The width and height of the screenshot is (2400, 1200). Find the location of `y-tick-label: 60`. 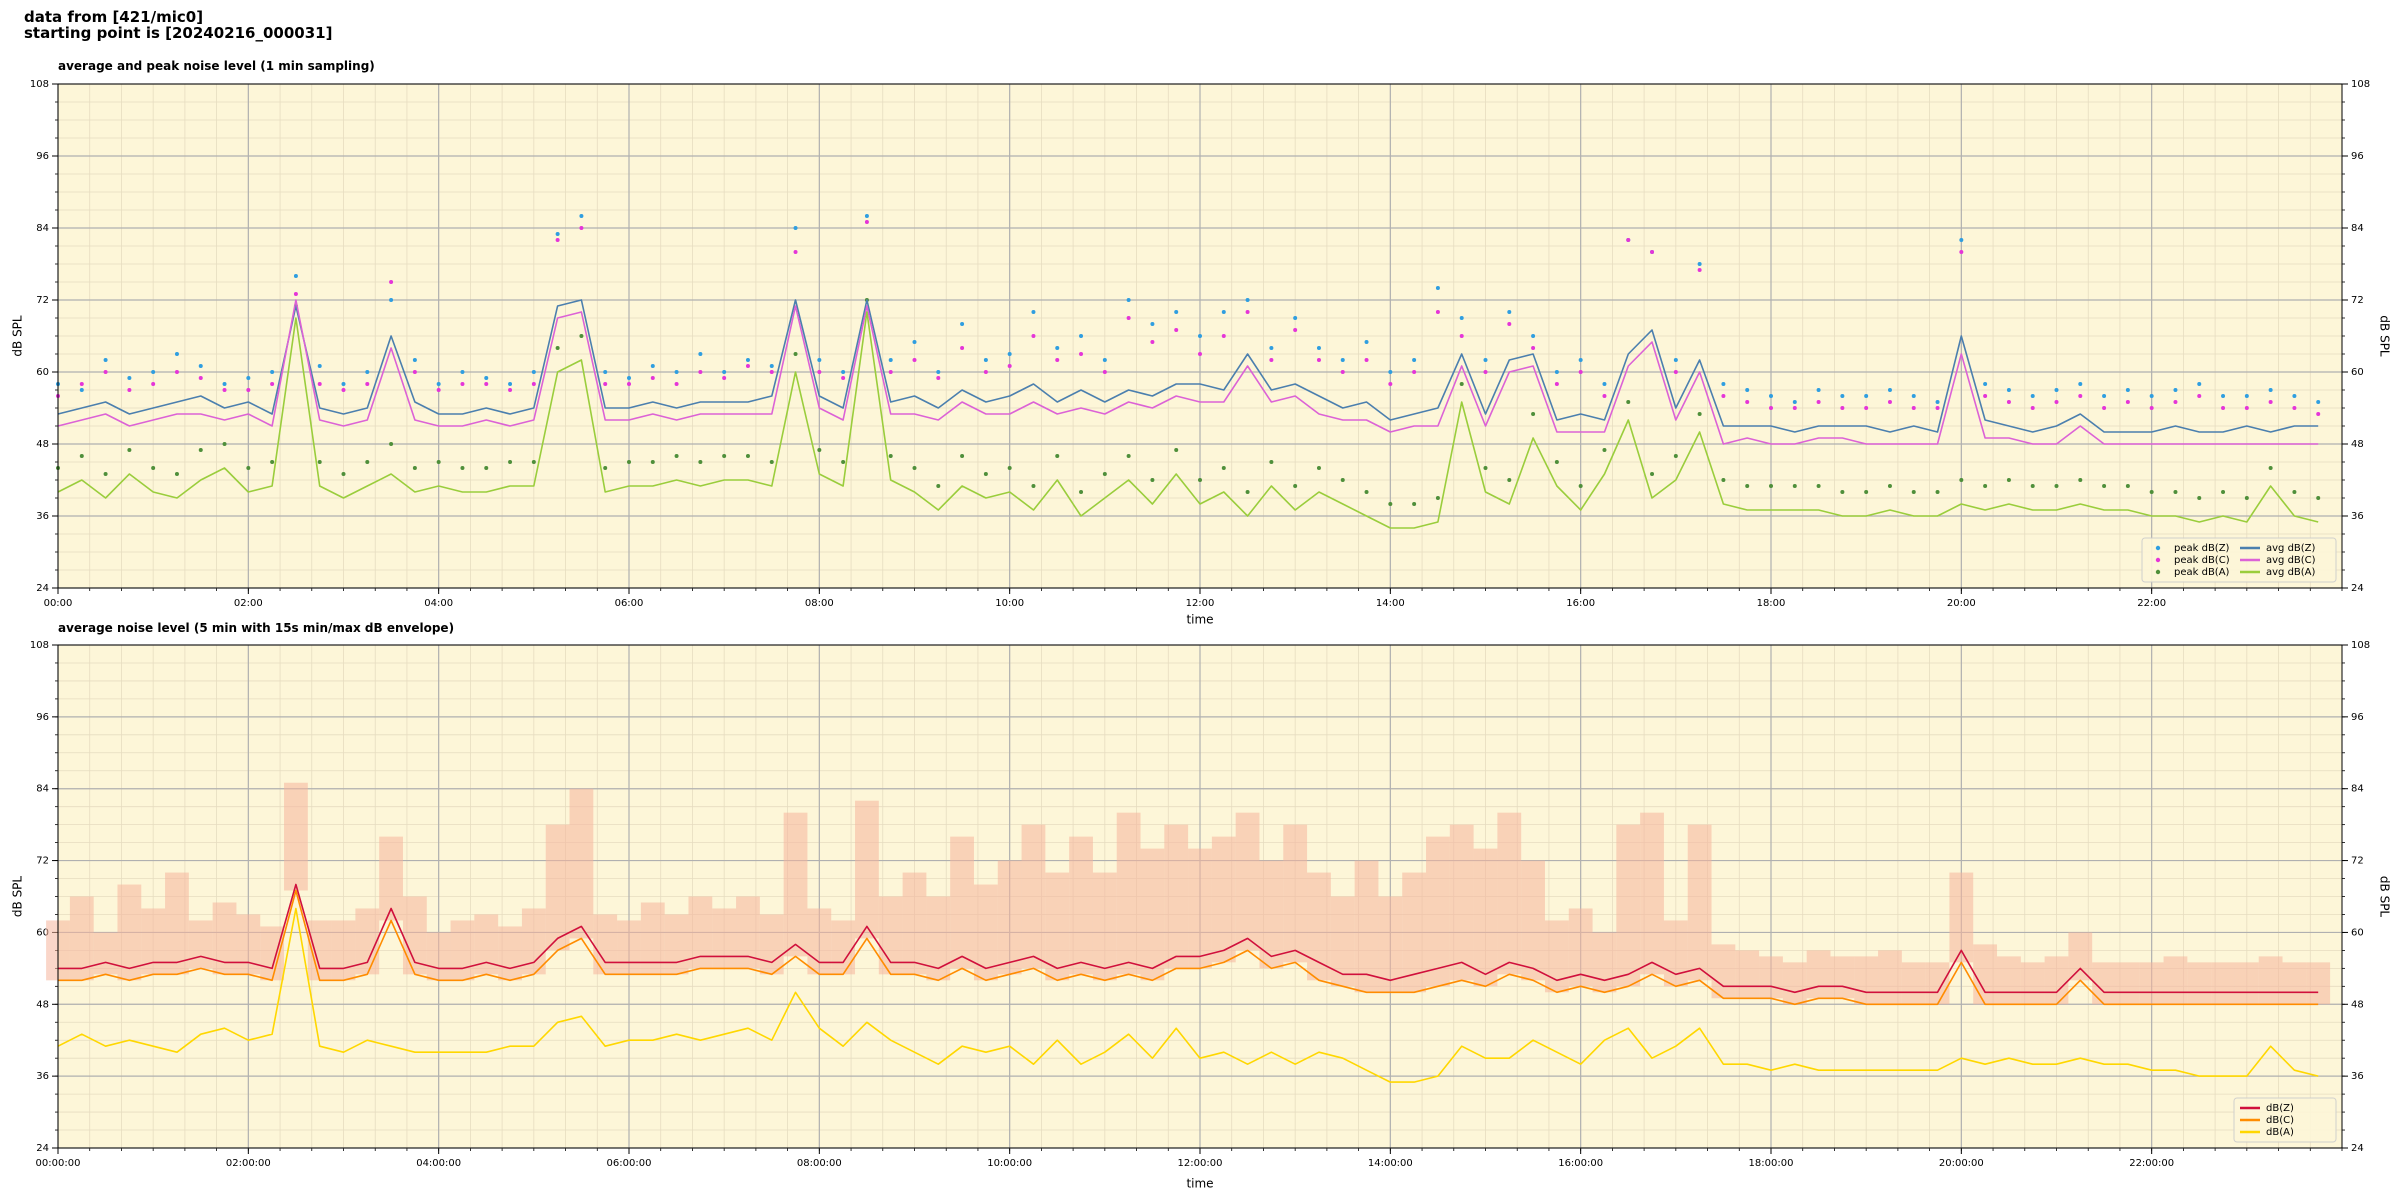

y-tick-label: 60 is located at coordinates (2357, 932).